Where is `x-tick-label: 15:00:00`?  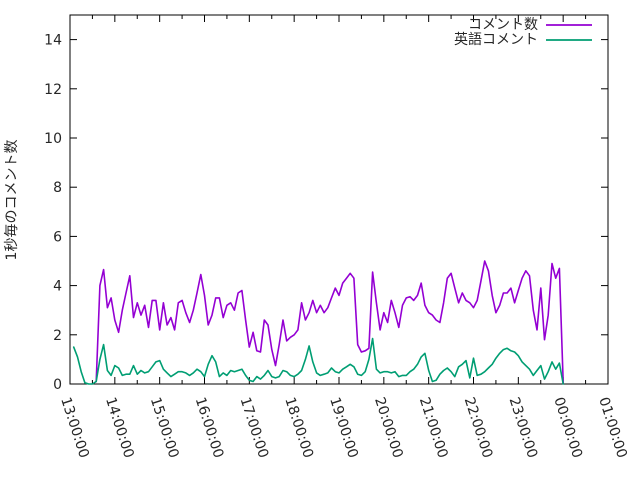 x-tick-label: 15:00:00 is located at coordinates (164, 427).